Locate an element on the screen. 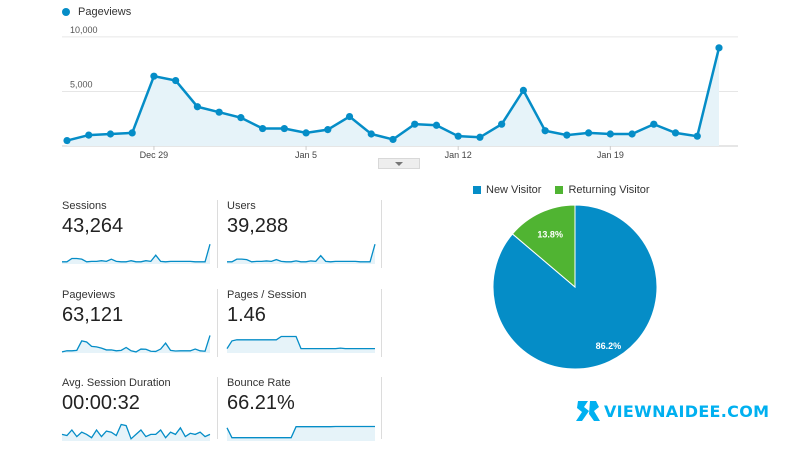 Image resolution: width=800 pixels, height=452 pixels. x-tick-label: Jan 5 is located at coordinates (306, 155).